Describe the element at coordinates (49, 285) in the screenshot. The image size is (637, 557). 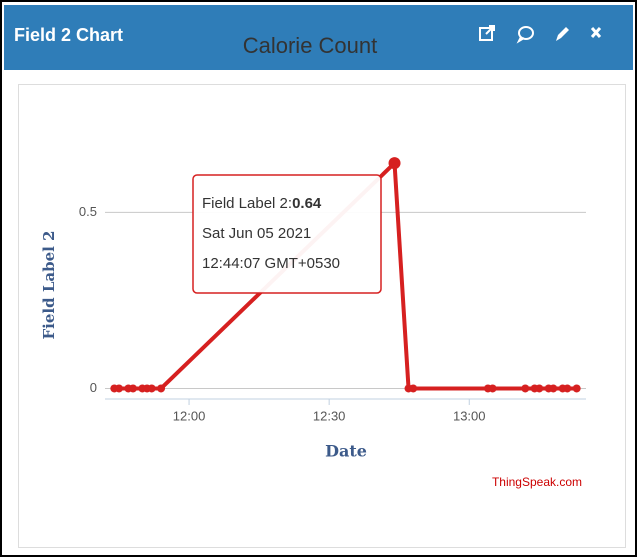
I see `y-axis-label: Field Label 2` at that location.